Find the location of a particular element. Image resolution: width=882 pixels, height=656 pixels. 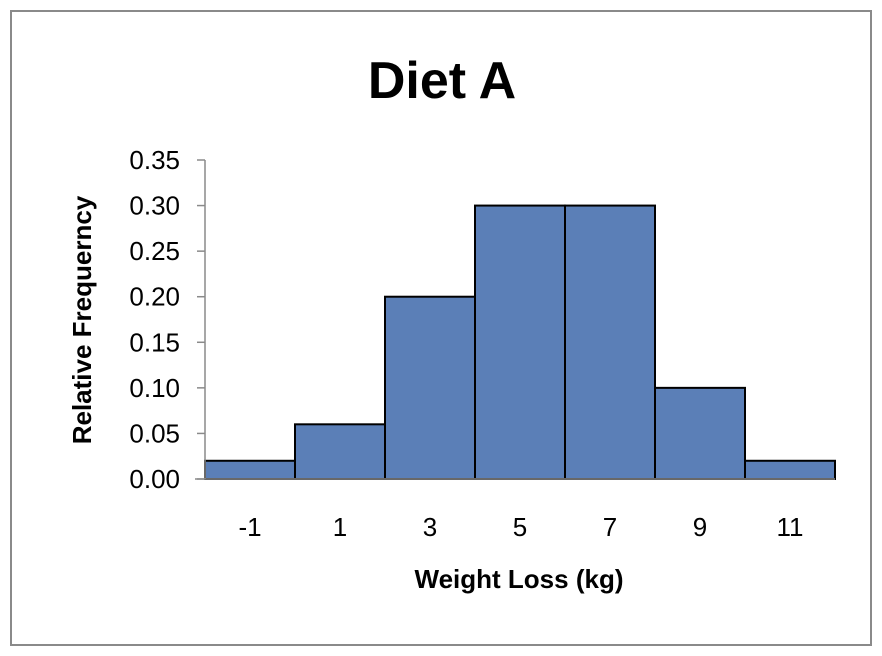

y-tick-label: 0.25 is located at coordinates (154, 251).